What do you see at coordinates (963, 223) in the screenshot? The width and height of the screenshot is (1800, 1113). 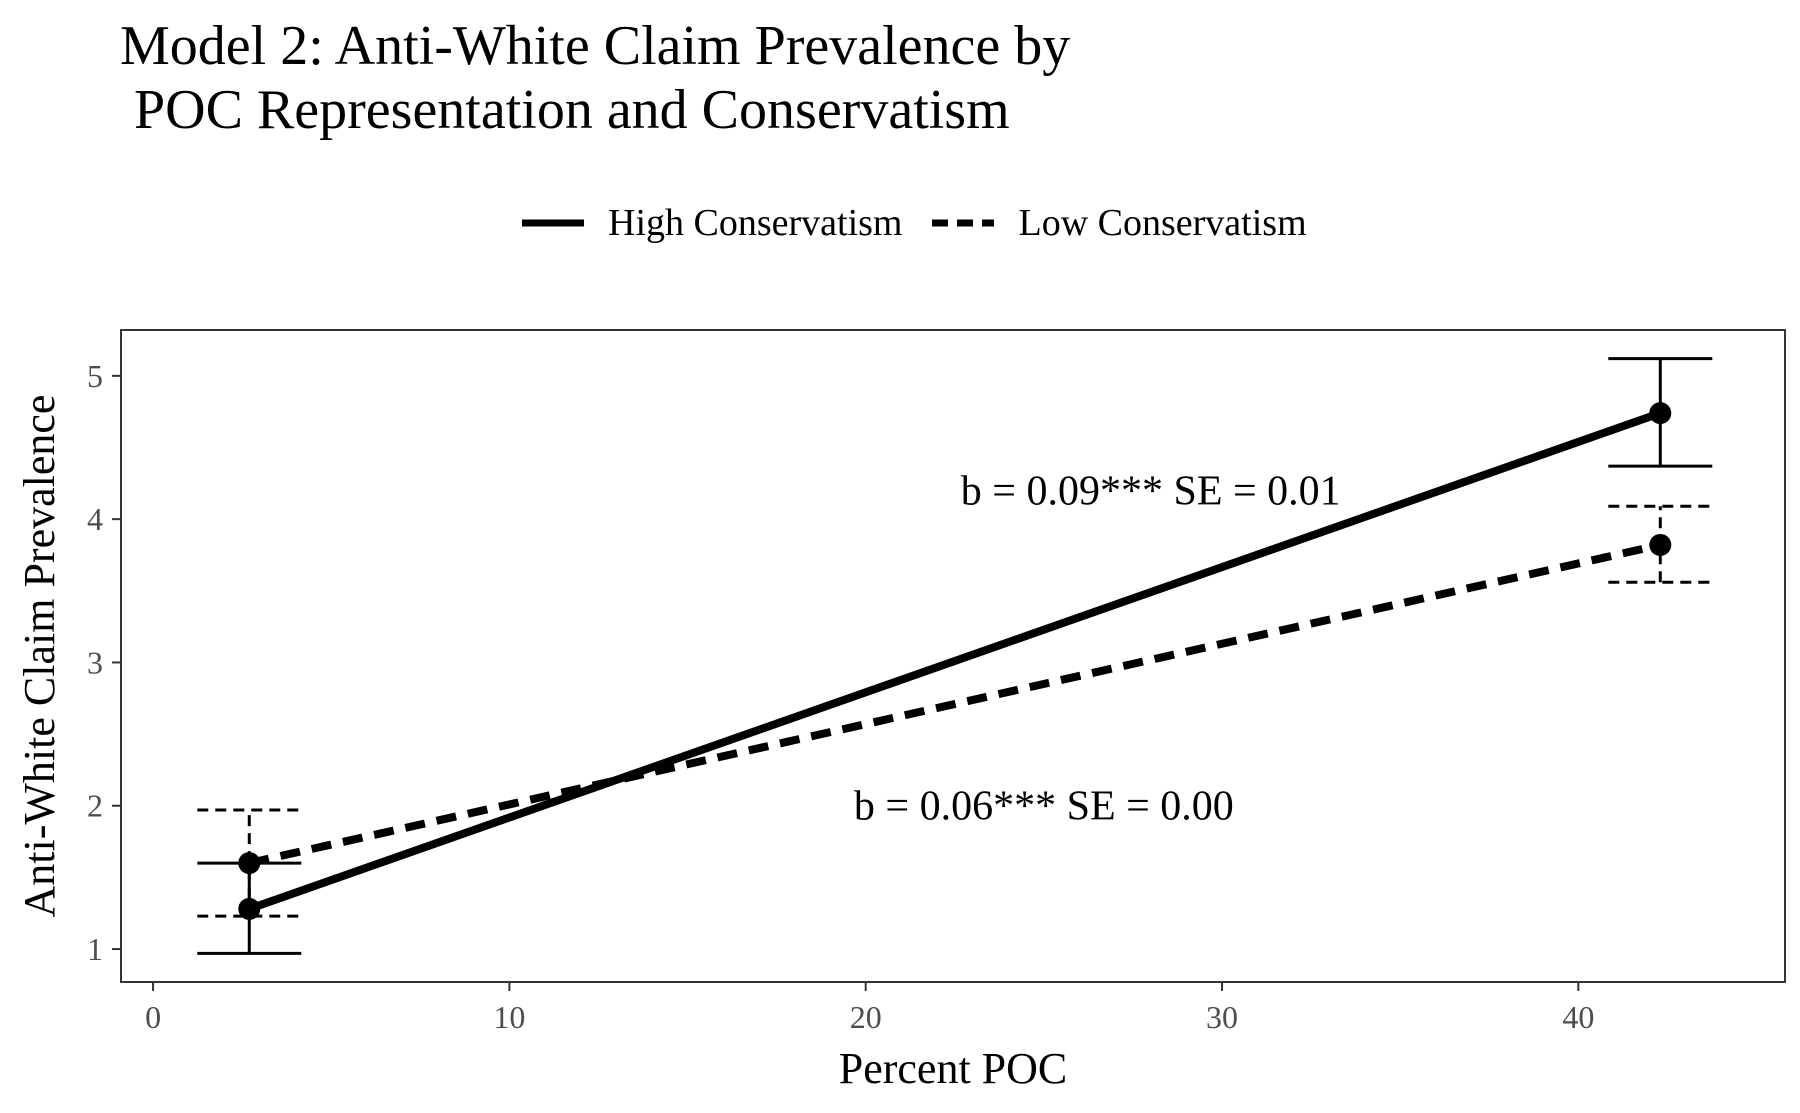 I see `legend-key-dashed` at bounding box center [963, 223].